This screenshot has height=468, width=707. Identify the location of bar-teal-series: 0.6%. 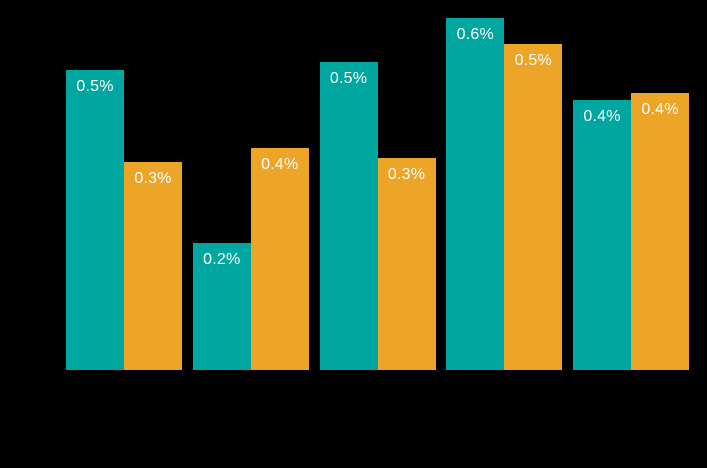
(475, 194).